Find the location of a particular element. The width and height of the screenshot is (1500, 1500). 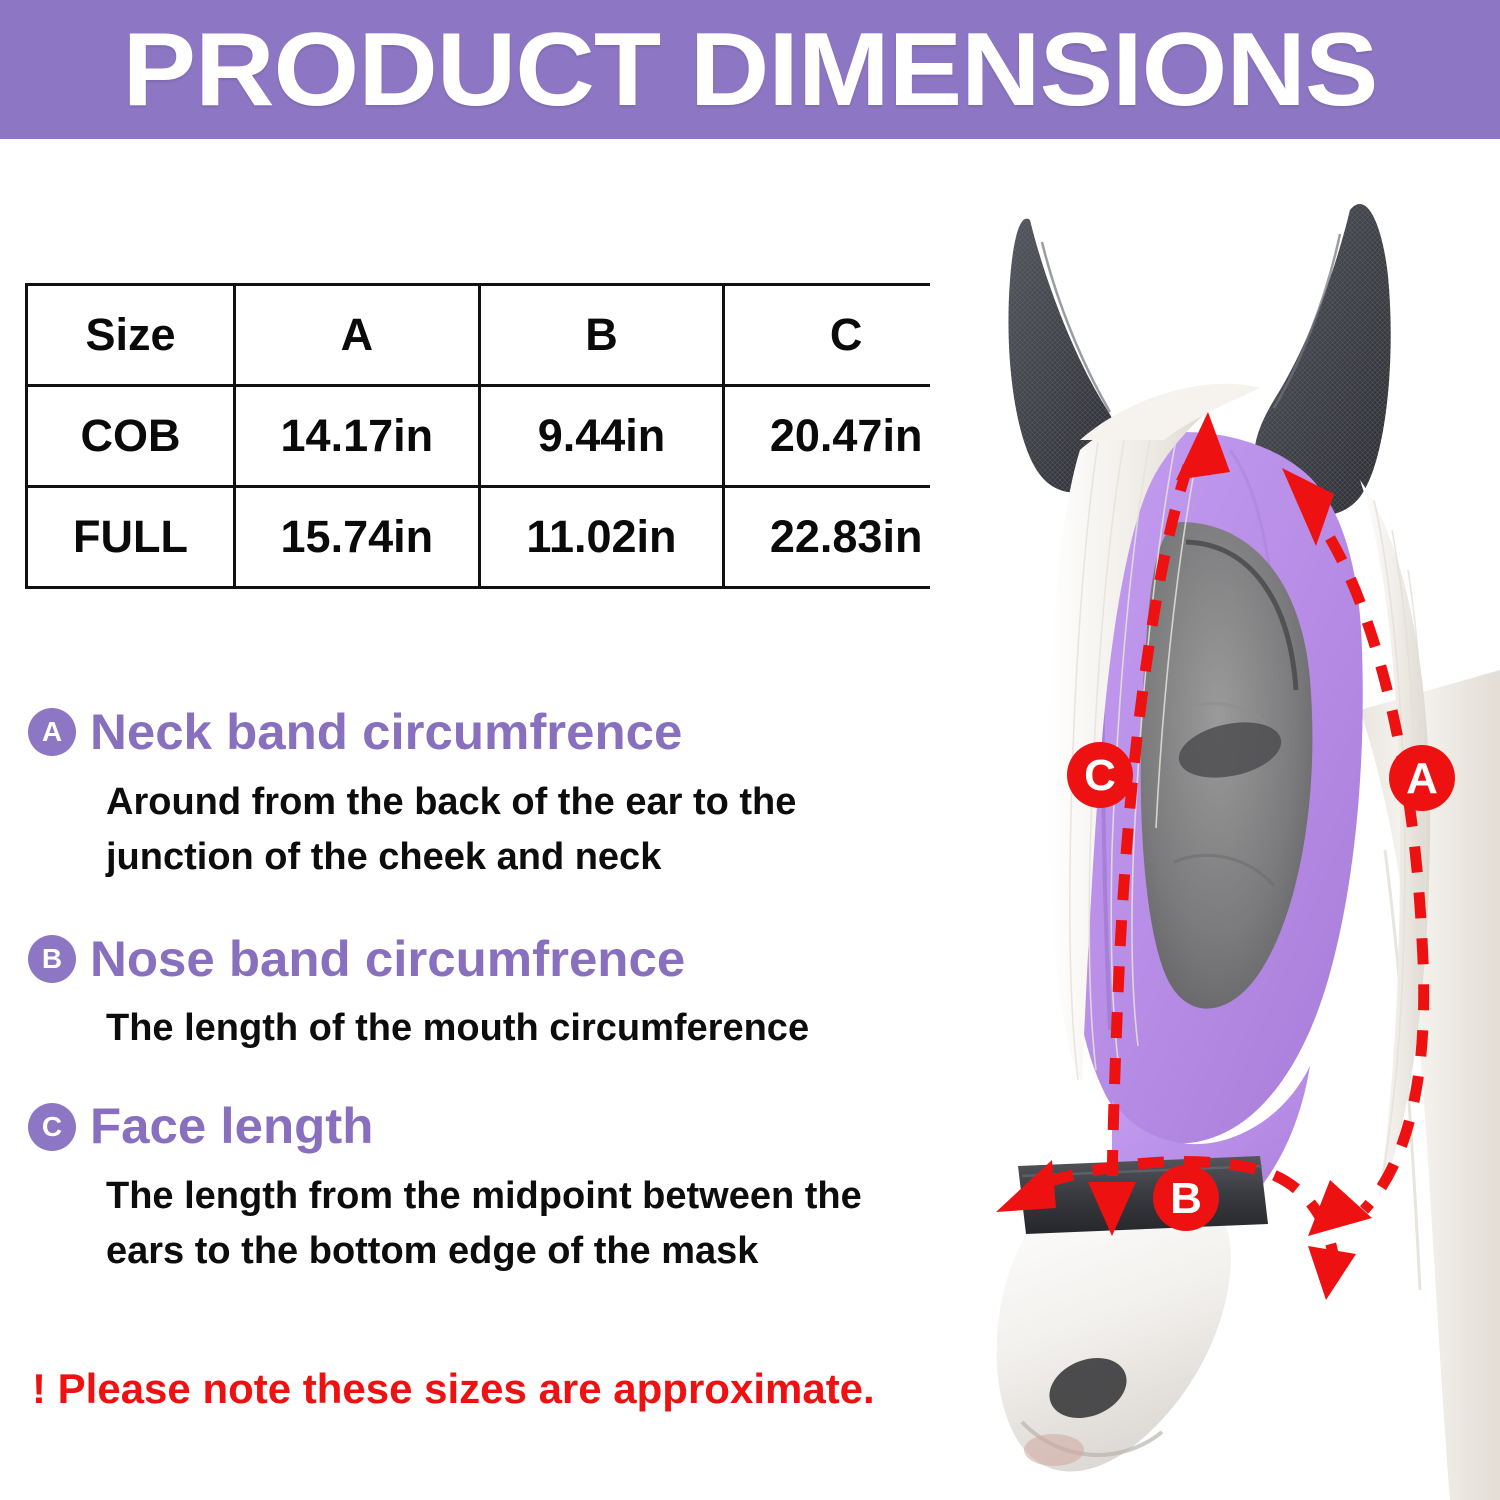

mouth-line is located at coordinates (1092, 1438).